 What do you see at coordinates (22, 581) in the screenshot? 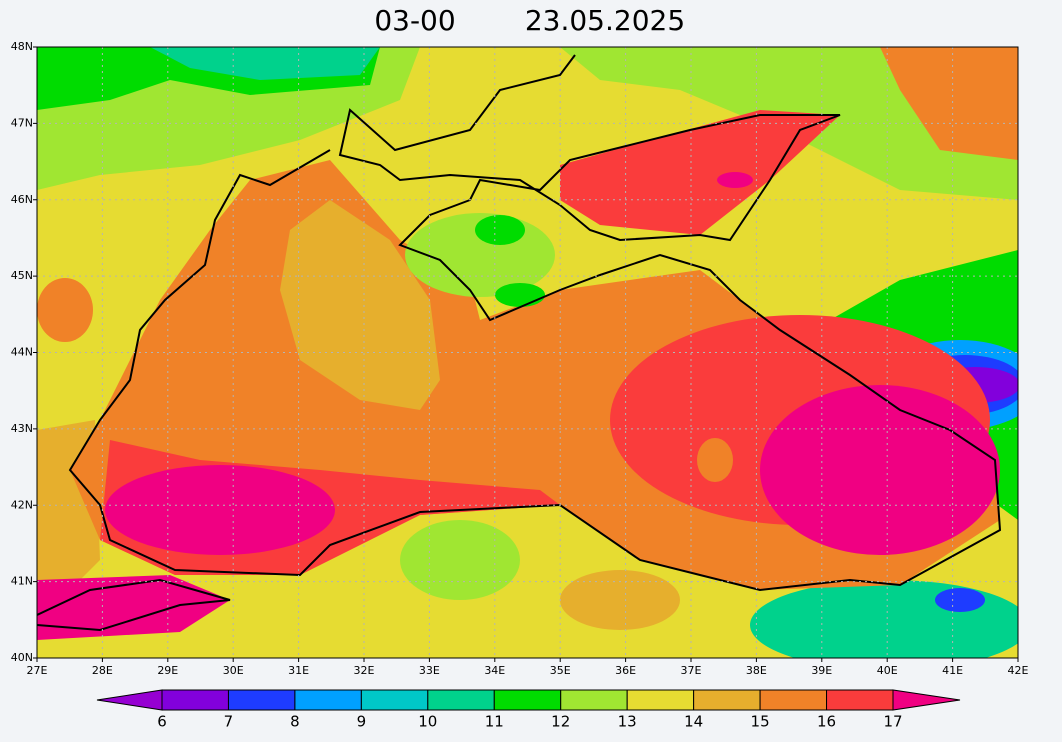
I see `y-tick-label: 41N` at bounding box center [22, 581].